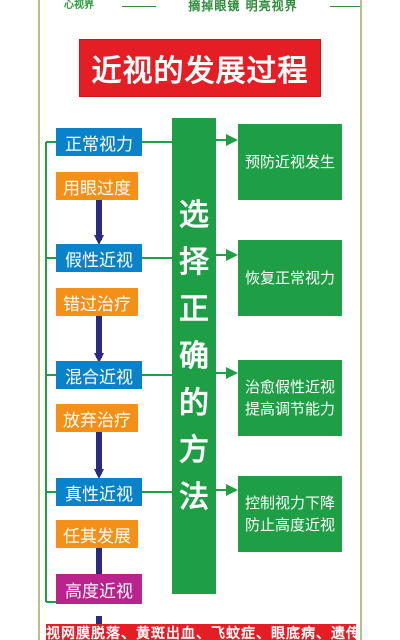 The image size is (400, 640). Describe the element at coordinates (361, 320) in the screenshot. I see `frame-border-right` at that location.